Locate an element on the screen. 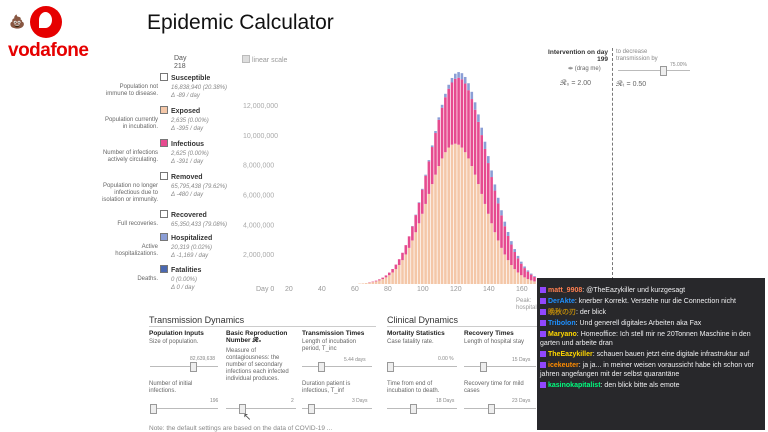 Image resolution: width=768 pixels, height=432 pixels. r0-slider-handle is located at coordinates (242, 409).